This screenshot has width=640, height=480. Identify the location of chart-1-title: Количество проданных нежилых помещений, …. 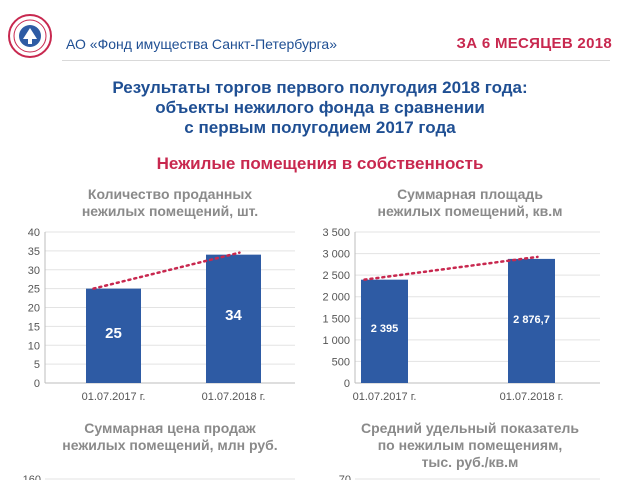
(170, 203).